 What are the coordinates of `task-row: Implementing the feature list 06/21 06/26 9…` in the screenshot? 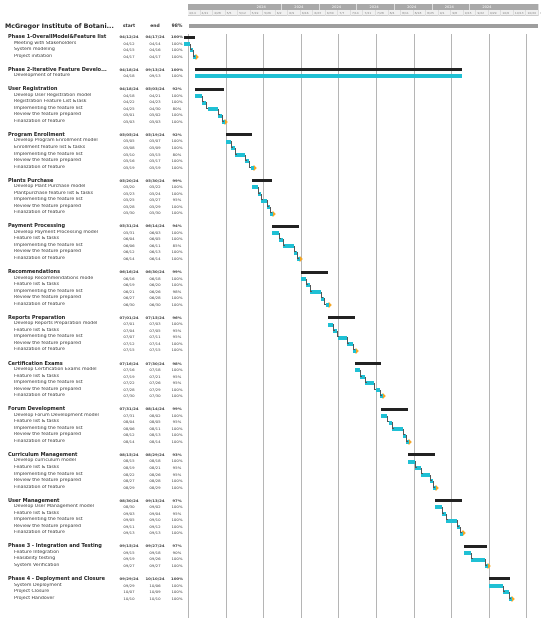 It's located at (270, 292).